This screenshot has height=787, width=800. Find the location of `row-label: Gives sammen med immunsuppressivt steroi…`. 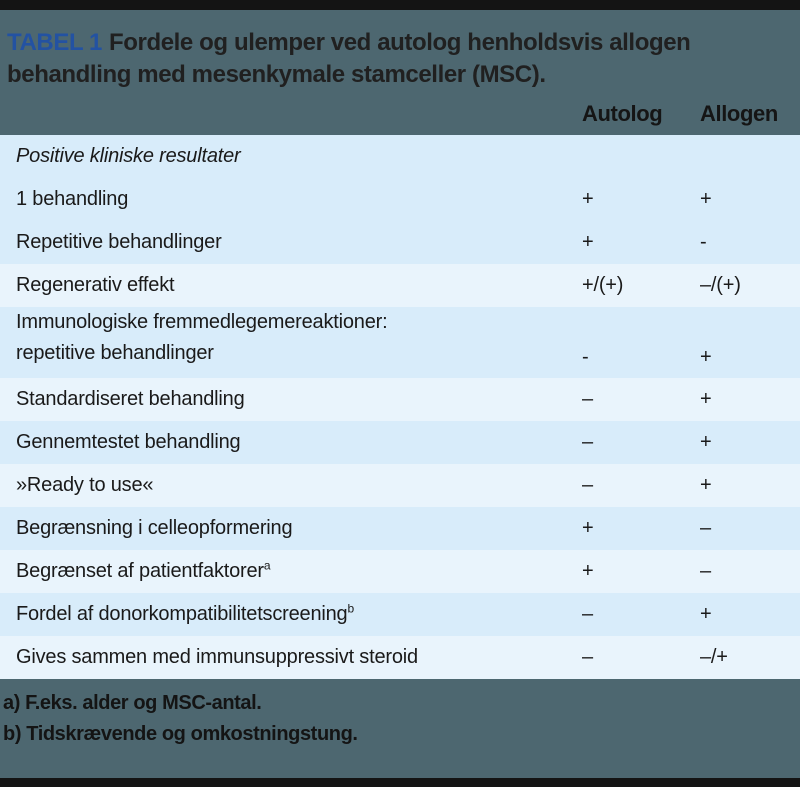

row-label: Gives sammen med immunsuppressivt steroi… is located at coordinates (217, 657).